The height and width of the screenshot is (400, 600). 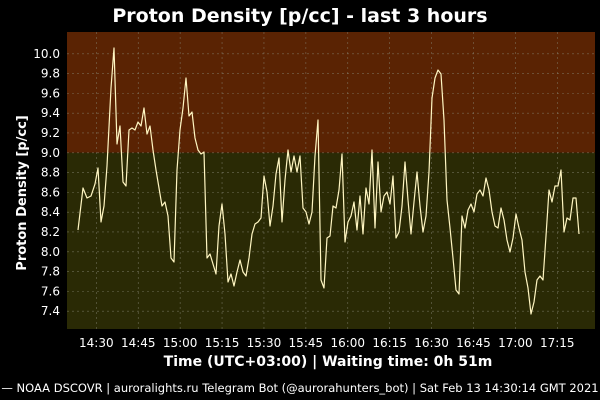 What do you see at coordinates (50, 212) in the screenshot?
I see `y-tick-label: 8.4` at bounding box center [50, 212].